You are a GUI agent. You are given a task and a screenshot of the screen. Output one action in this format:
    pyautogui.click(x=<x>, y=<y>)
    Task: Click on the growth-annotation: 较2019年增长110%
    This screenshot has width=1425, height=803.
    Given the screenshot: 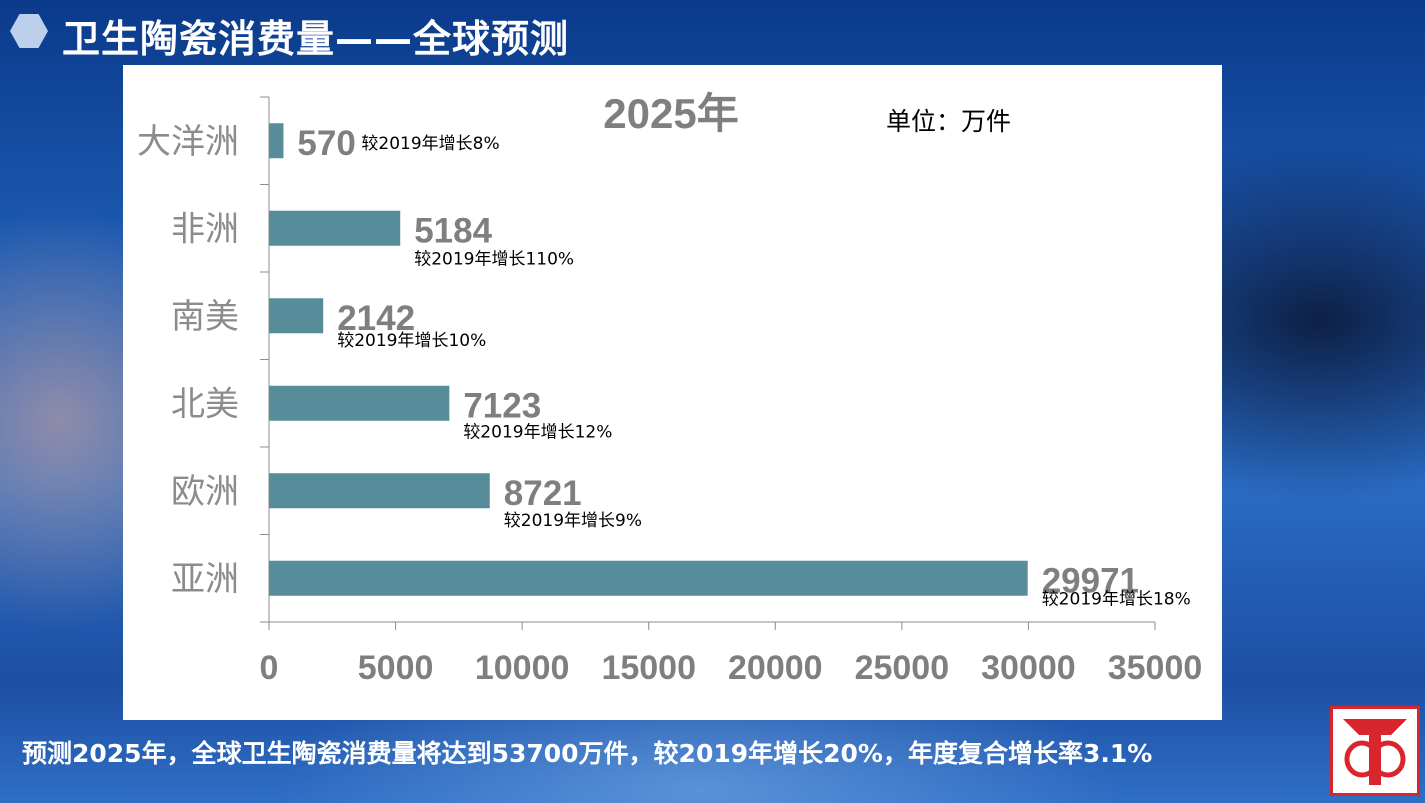 What is the action you would take?
    pyautogui.click(x=494, y=259)
    